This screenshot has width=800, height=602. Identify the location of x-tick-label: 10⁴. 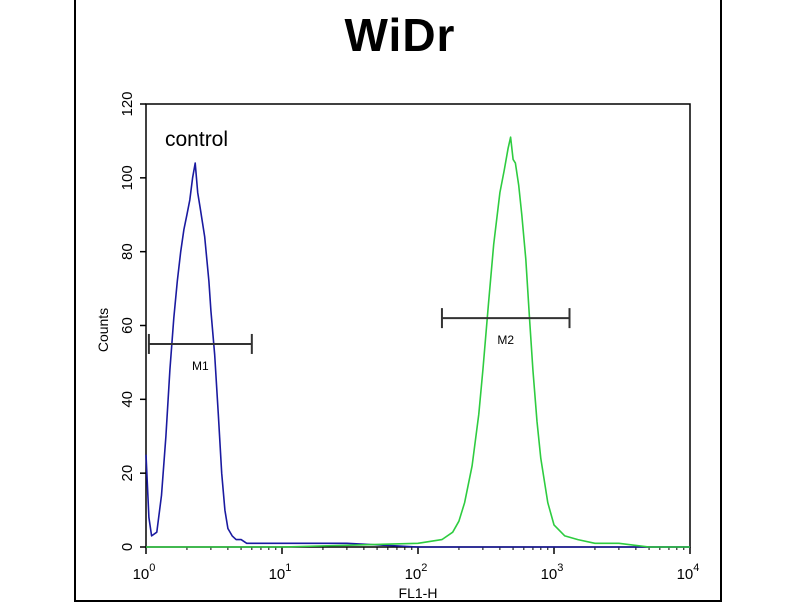
(688, 572).